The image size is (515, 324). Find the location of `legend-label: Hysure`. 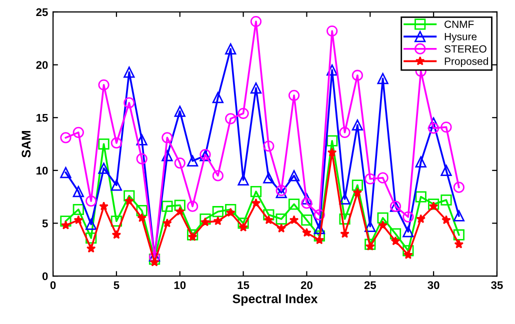

legend-label: Hysure is located at coordinates (460, 37).